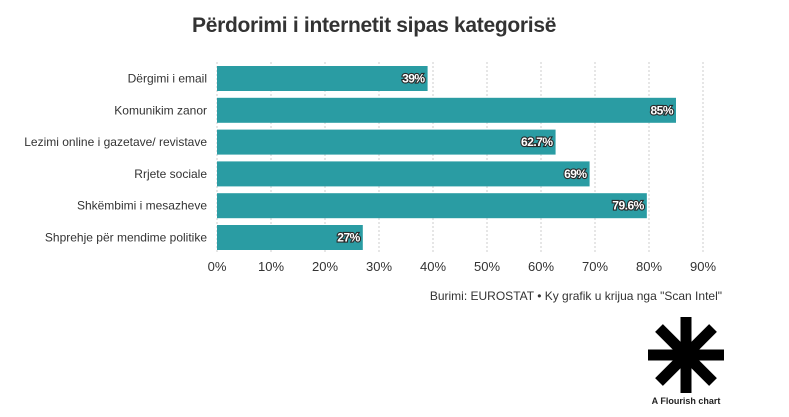 The height and width of the screenshot is (417, 789). Describe the element at coordinates (374, 25) in the screenshot. I see `chart-title: Përdorimi i internetit sipas kategorisë` at that location.